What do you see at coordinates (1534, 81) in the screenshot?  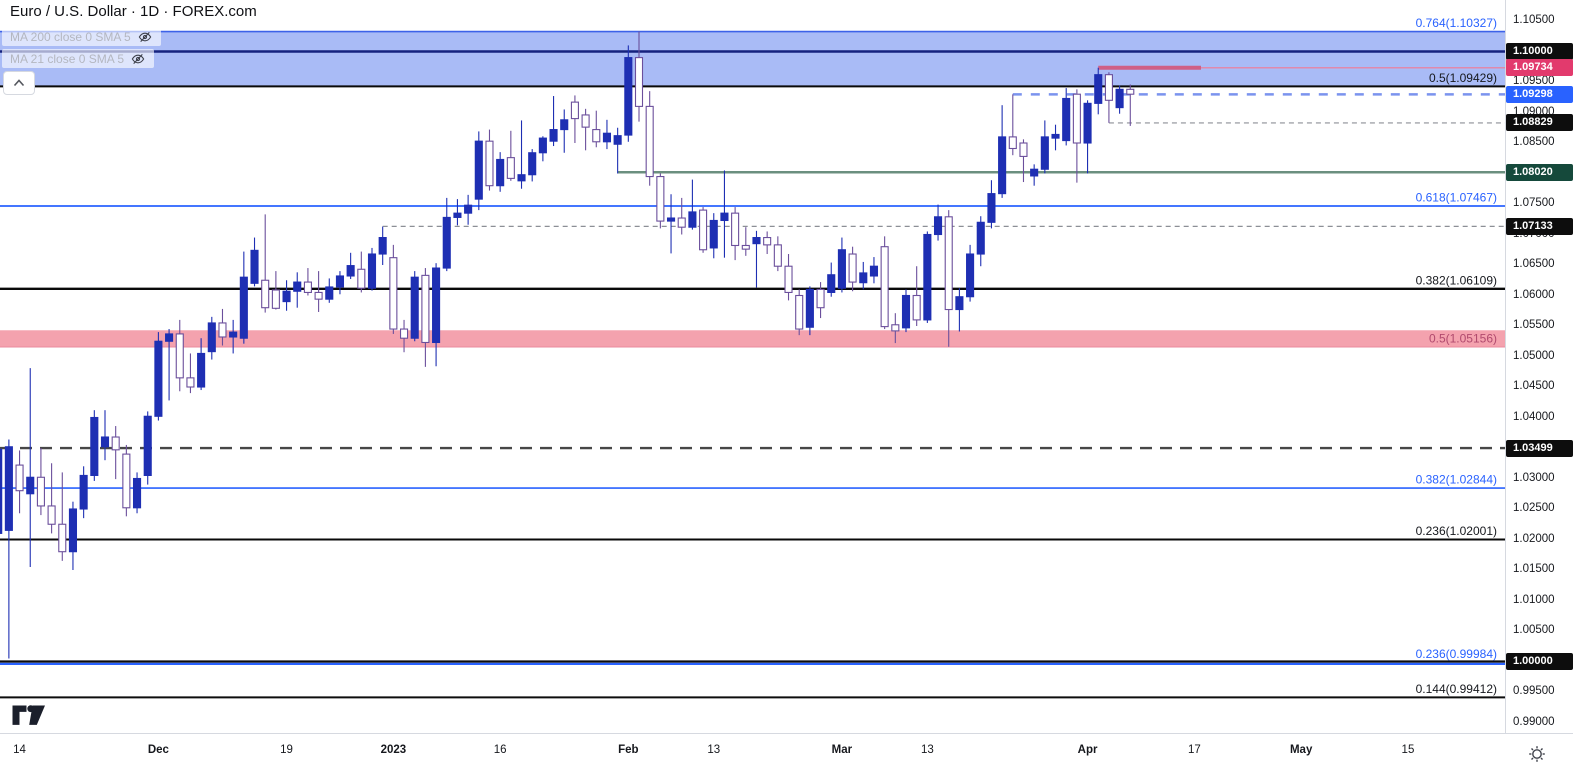 I see `price-tick: 1.09500` at bounding box center [1534, 81].